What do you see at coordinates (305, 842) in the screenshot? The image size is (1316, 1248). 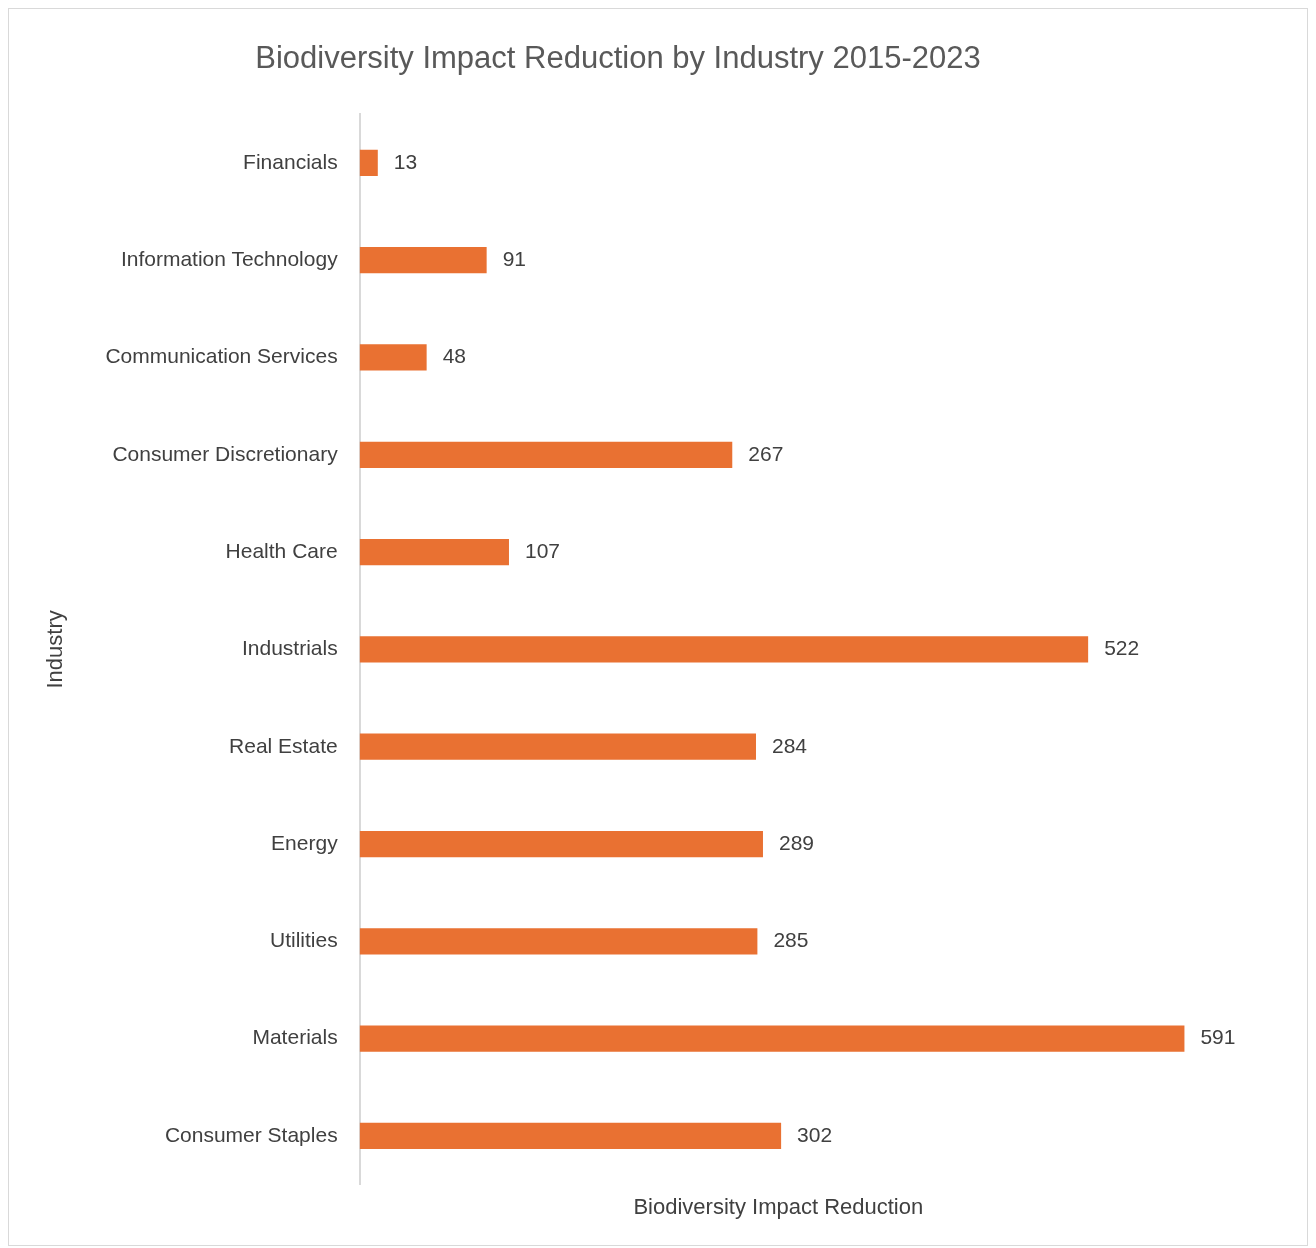 I see `y-tick-label: Energy` at bounding box center [305, 842].